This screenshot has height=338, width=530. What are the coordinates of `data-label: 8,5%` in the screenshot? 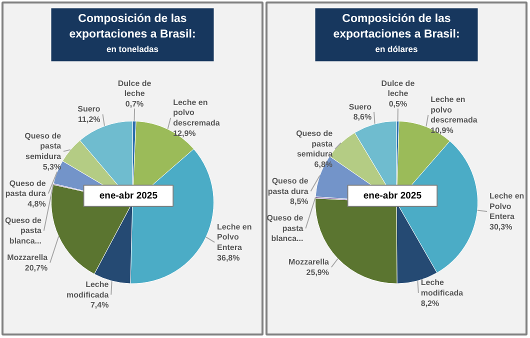 It's located at (299, 201).